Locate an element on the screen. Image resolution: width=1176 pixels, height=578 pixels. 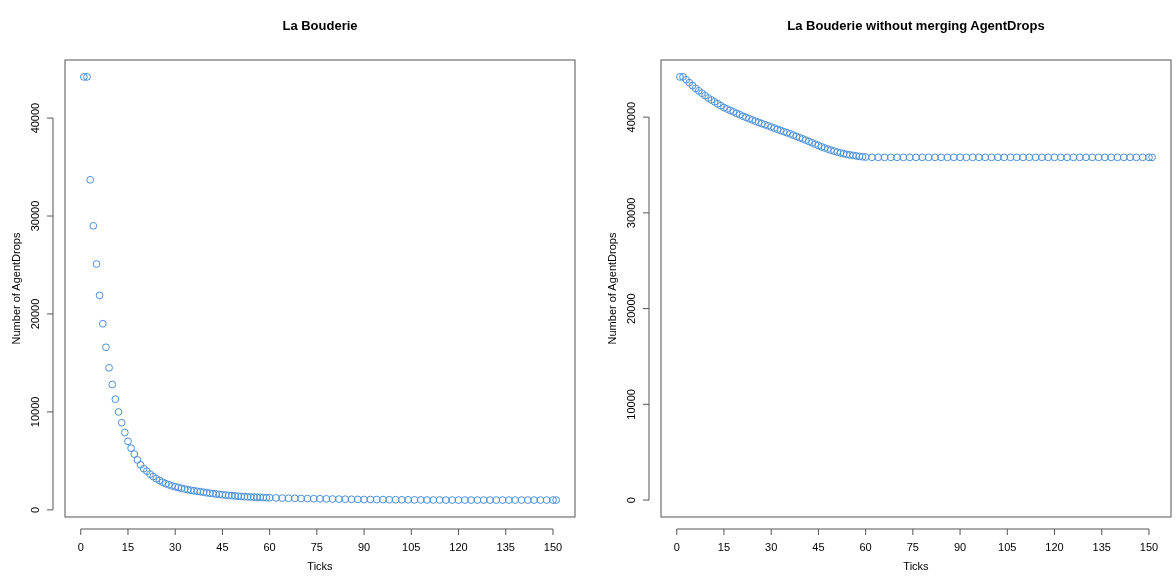
chart-title: La Bouderie without merging AgentDrops is located at coordinates (916, 25).